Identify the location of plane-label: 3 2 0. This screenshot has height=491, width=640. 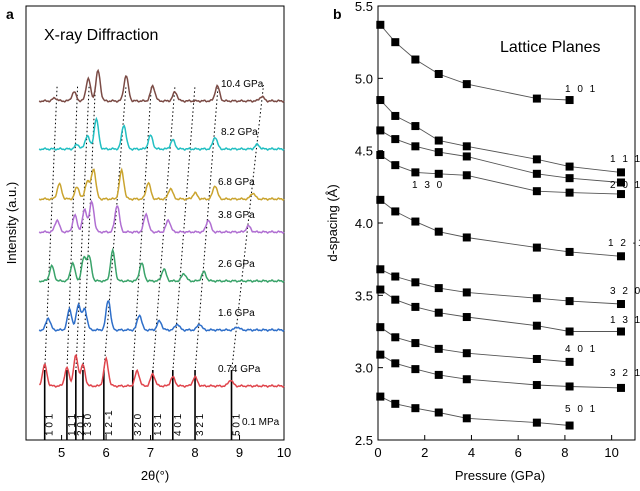
(625, 291).